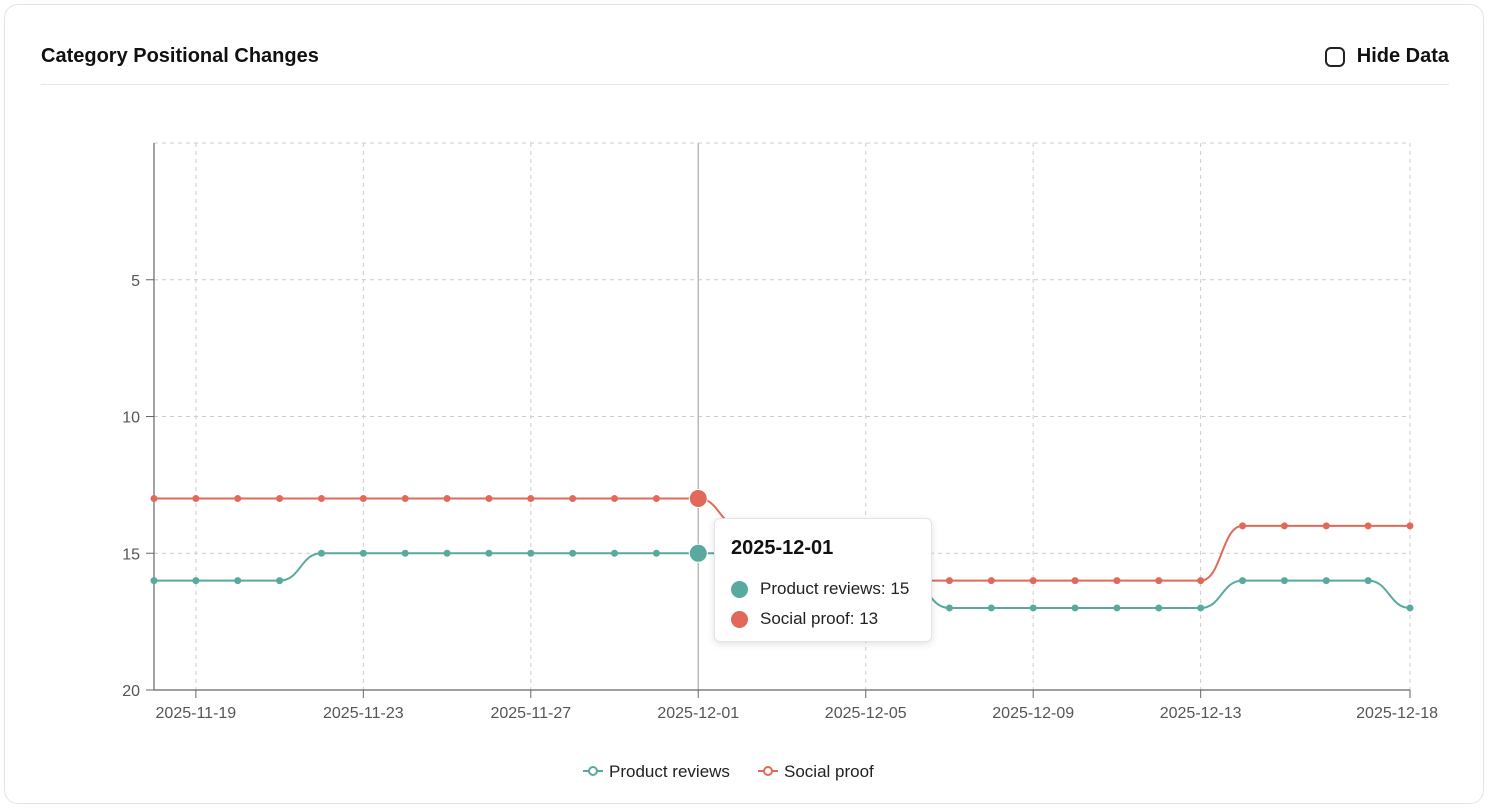  I want to click on y-tick-label-5: 5, so click(135, 281).